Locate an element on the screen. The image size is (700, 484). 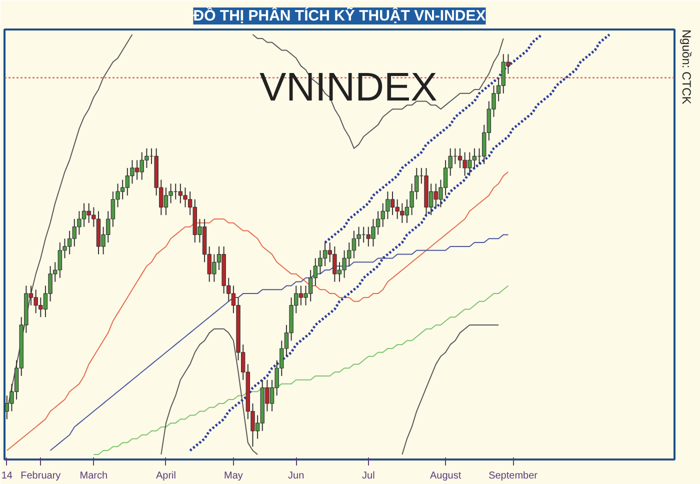
x-tick-label: March is located at coordinates (94, 476).